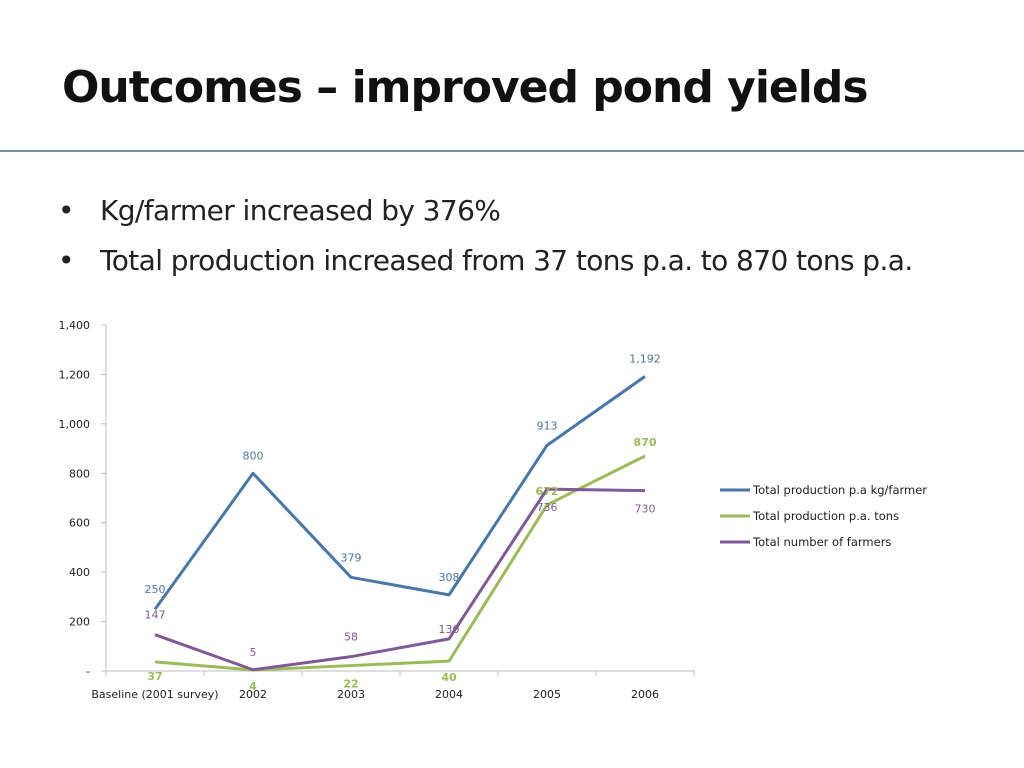 The image size is (1024, 768). I want to click on x-tick-label: 2003, so click(351, 694).